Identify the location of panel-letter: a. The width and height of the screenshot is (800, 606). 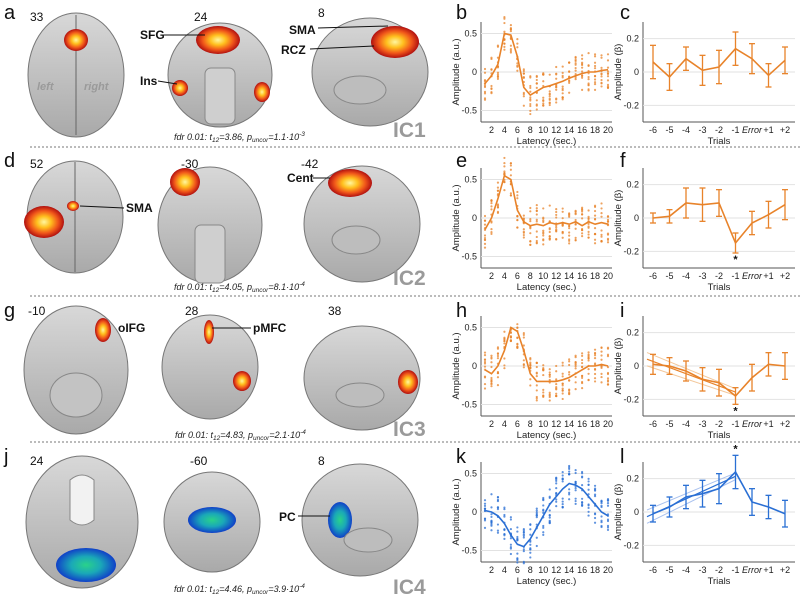
(10, 13).